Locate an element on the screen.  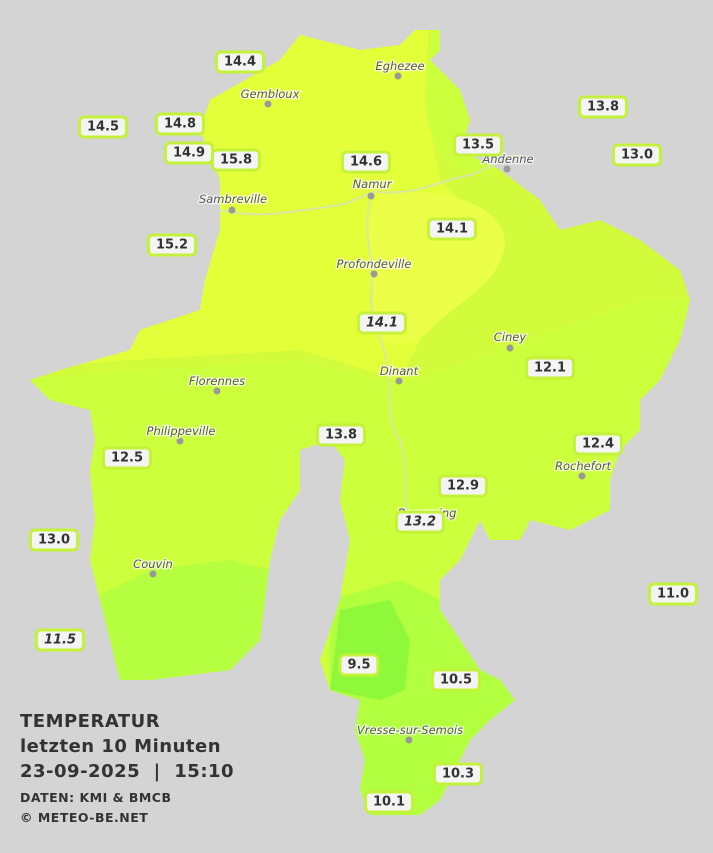
station-value: 15.8 is located at coordinates (236, 160).